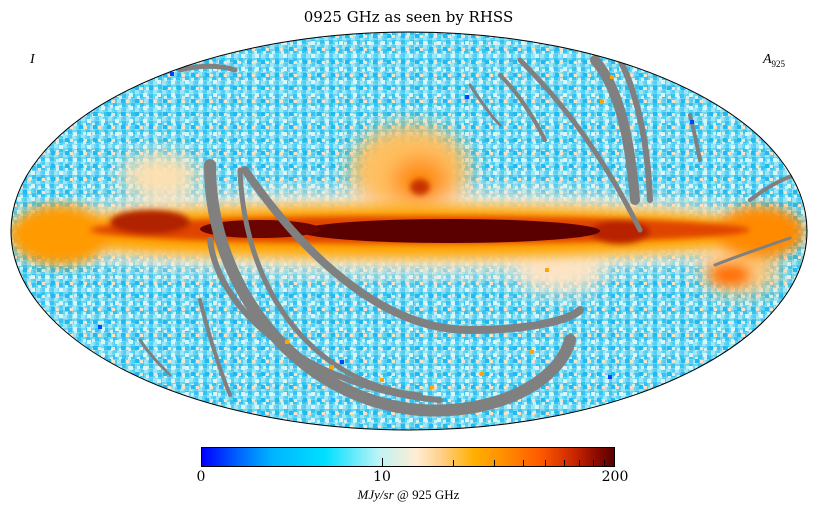 The height and width of the screenshot is (514, 817). Describe the element at coordinates (375, 494) in the screenshot. I see `colorbar-unit-italic: MJy/sr` at that location.